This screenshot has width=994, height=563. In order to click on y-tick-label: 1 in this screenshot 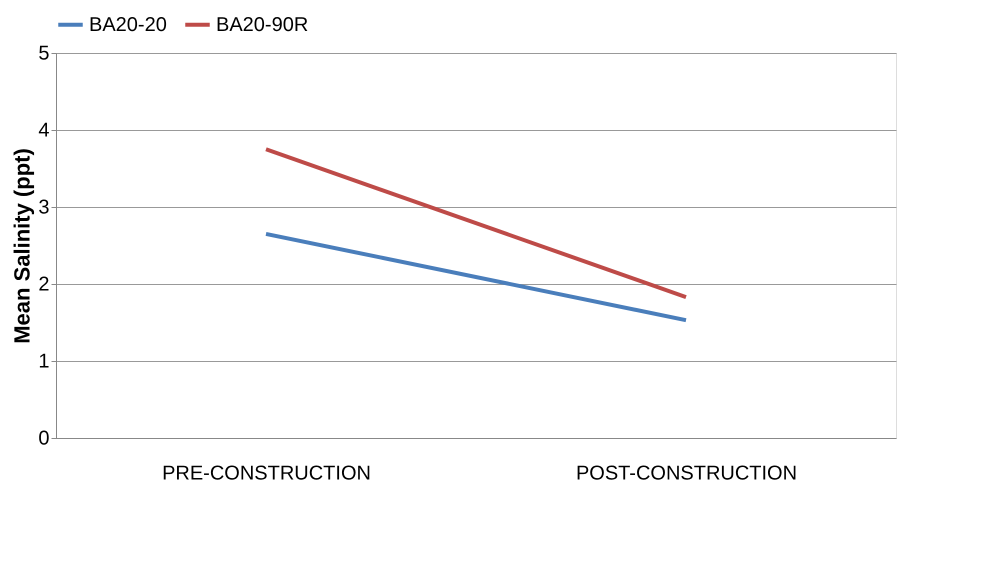, I will do `click(44, 361)`.